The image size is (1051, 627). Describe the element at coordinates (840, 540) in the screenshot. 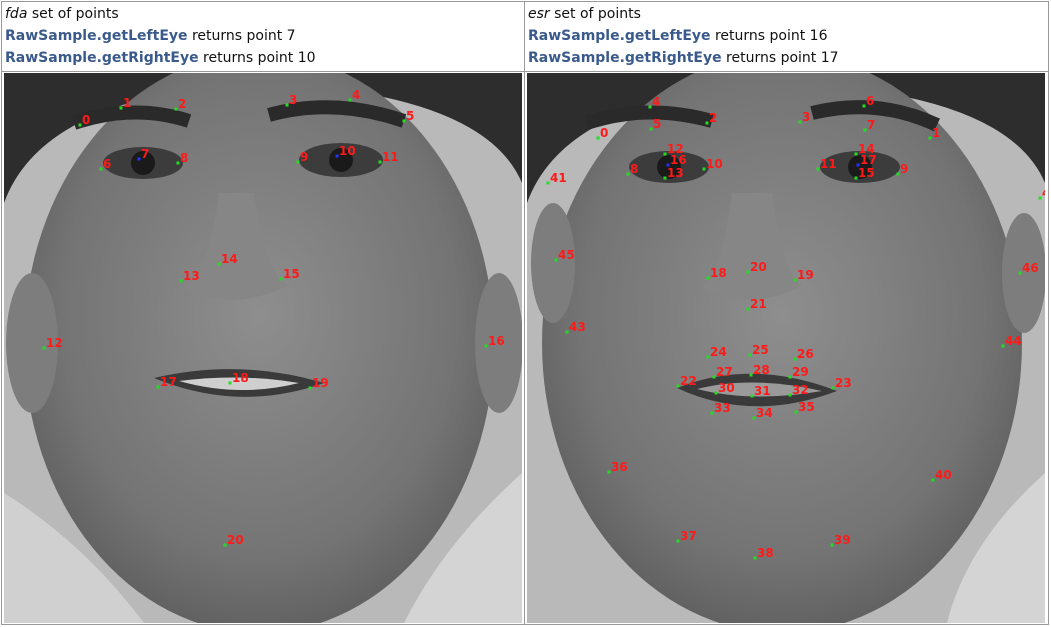

I see `landmark-point-39: 39` at that location.